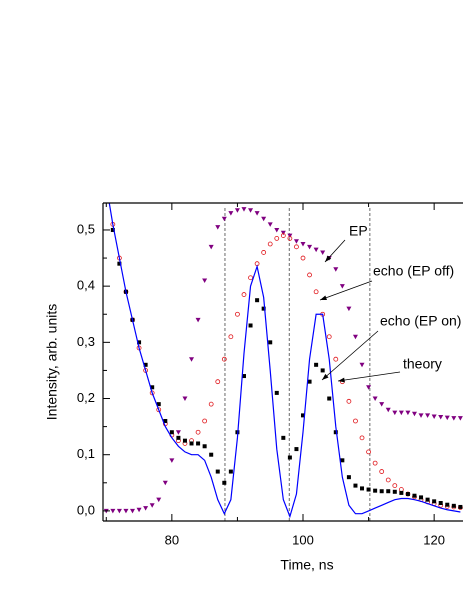 The width and height of the screenshot is (463, 599). What do you see at coordinates (422, 364) in the screenshot?
I see `annotation-label: theory` at bounding box center [422, 364].